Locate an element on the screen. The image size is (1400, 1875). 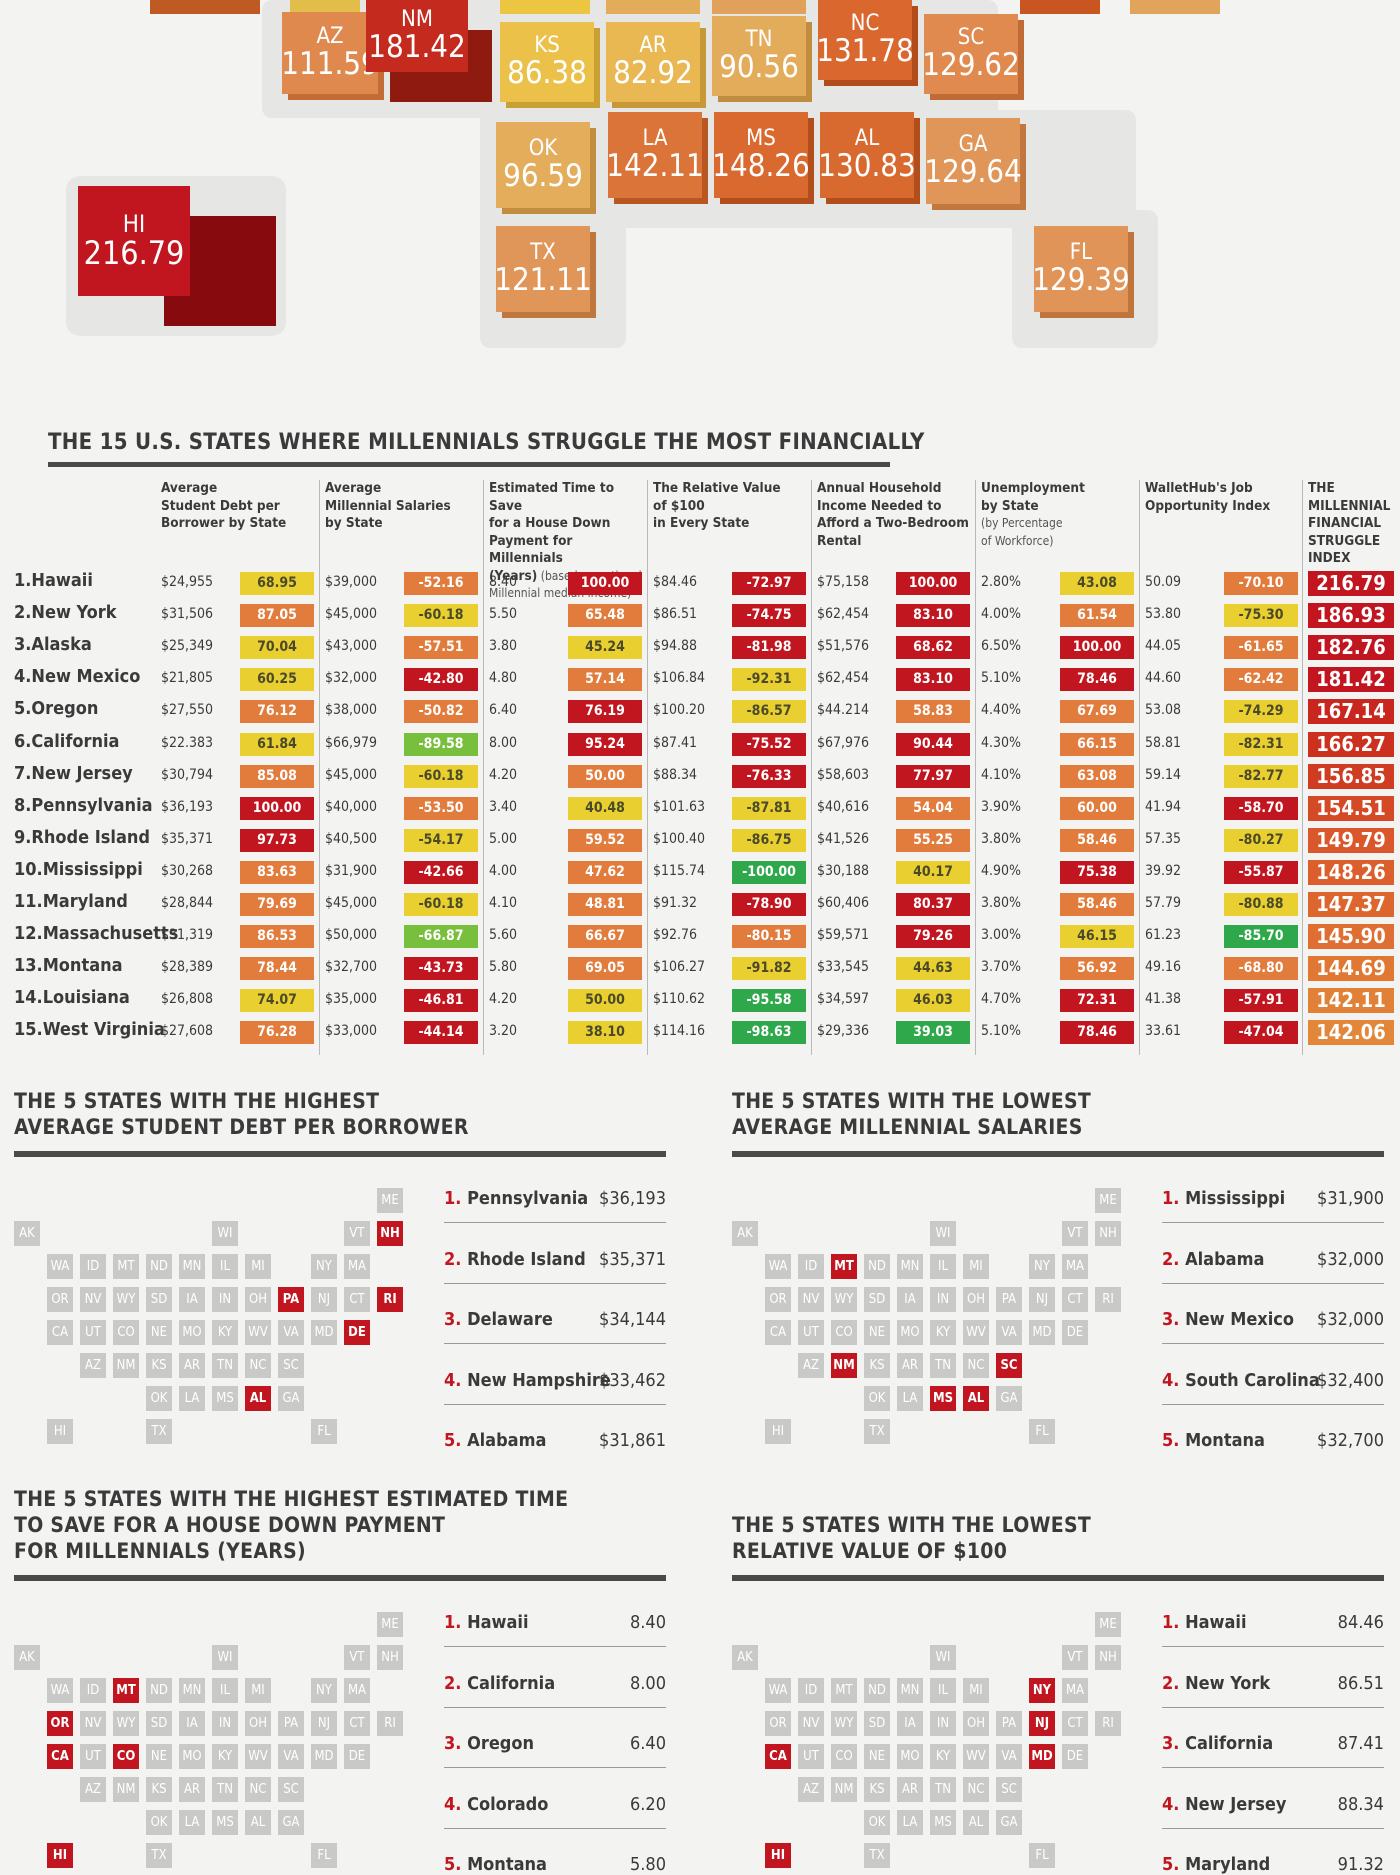
map-tile-value: 90.56 is located at coordinates (759, 67).